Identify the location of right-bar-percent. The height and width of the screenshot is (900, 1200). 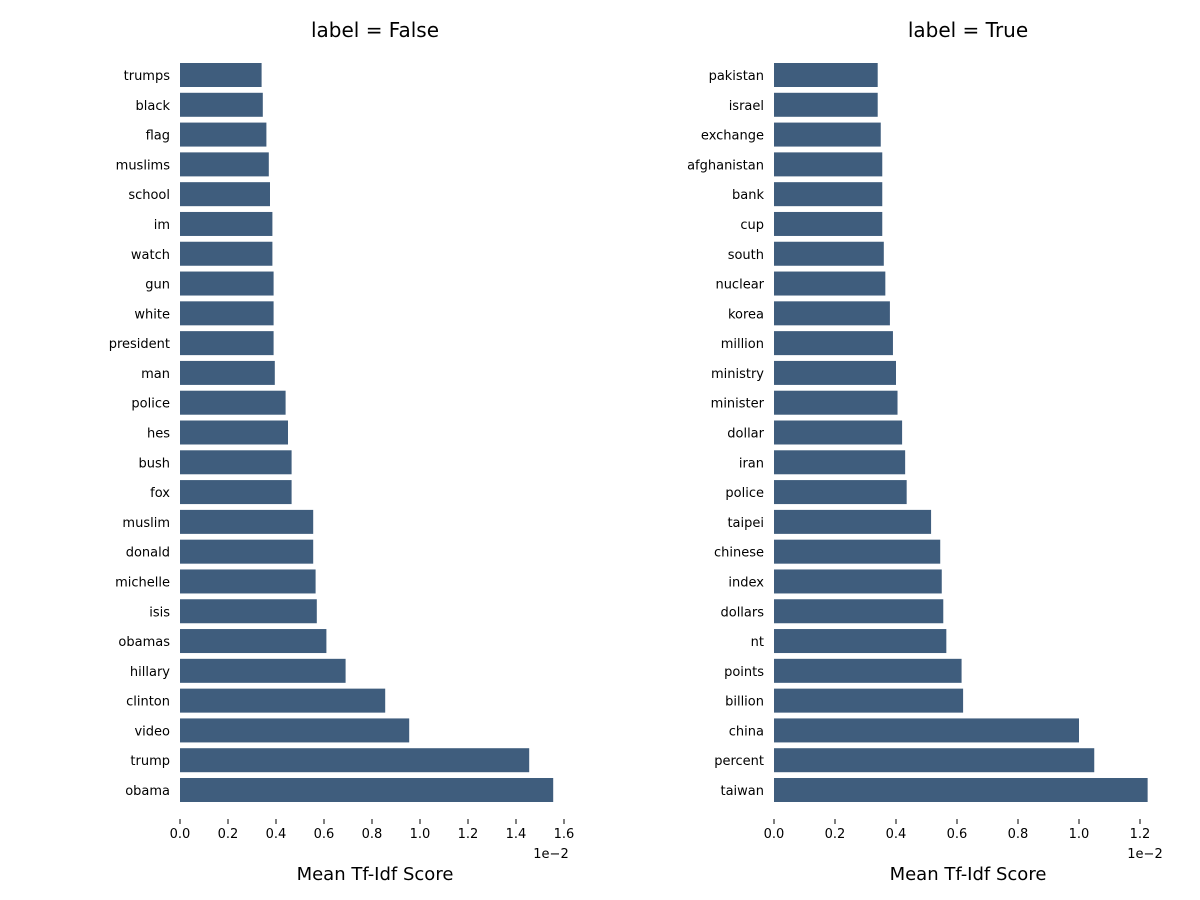
(934, 760).